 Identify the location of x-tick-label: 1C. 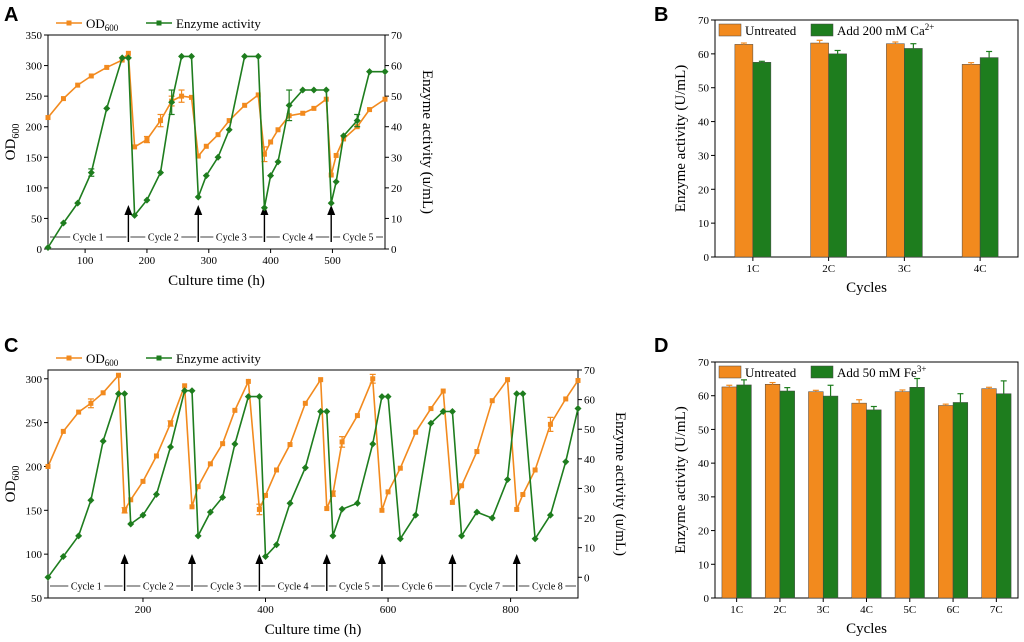
(736, 610).